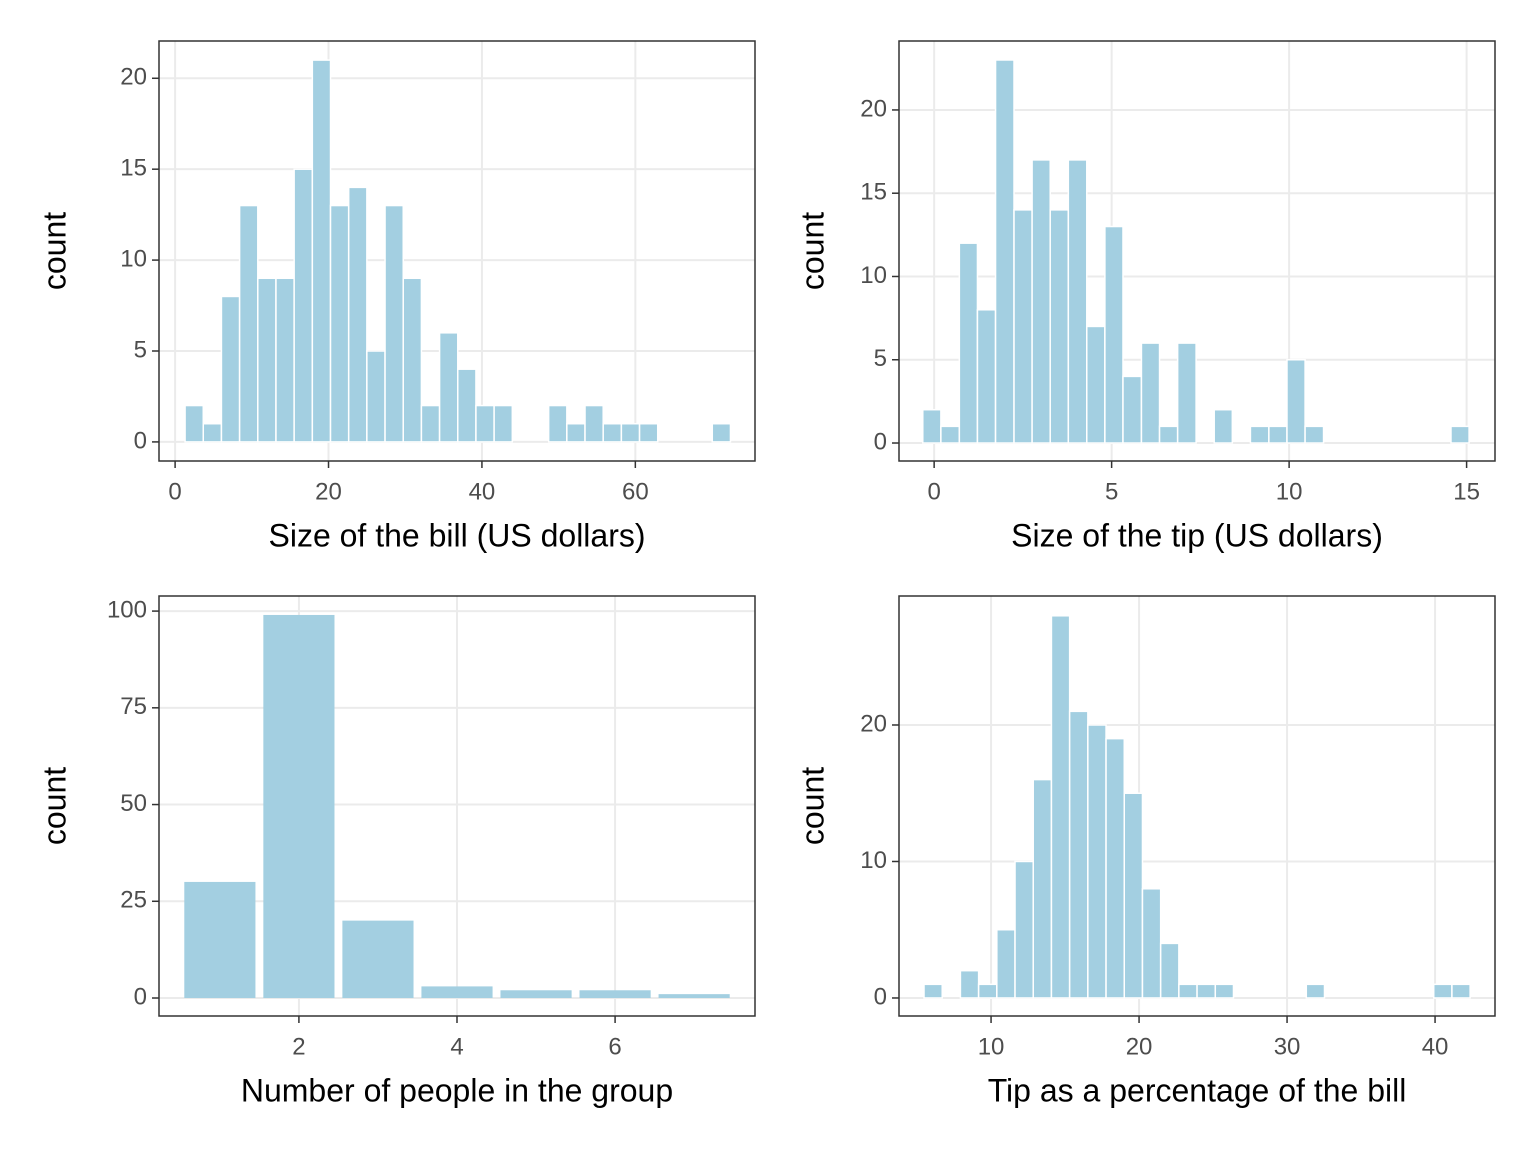 This screenshot has height=1152, width=1536. Describe the element at coordinates (614, 1046) in the screenshot. I see `x-tick-label: 6` at that location.